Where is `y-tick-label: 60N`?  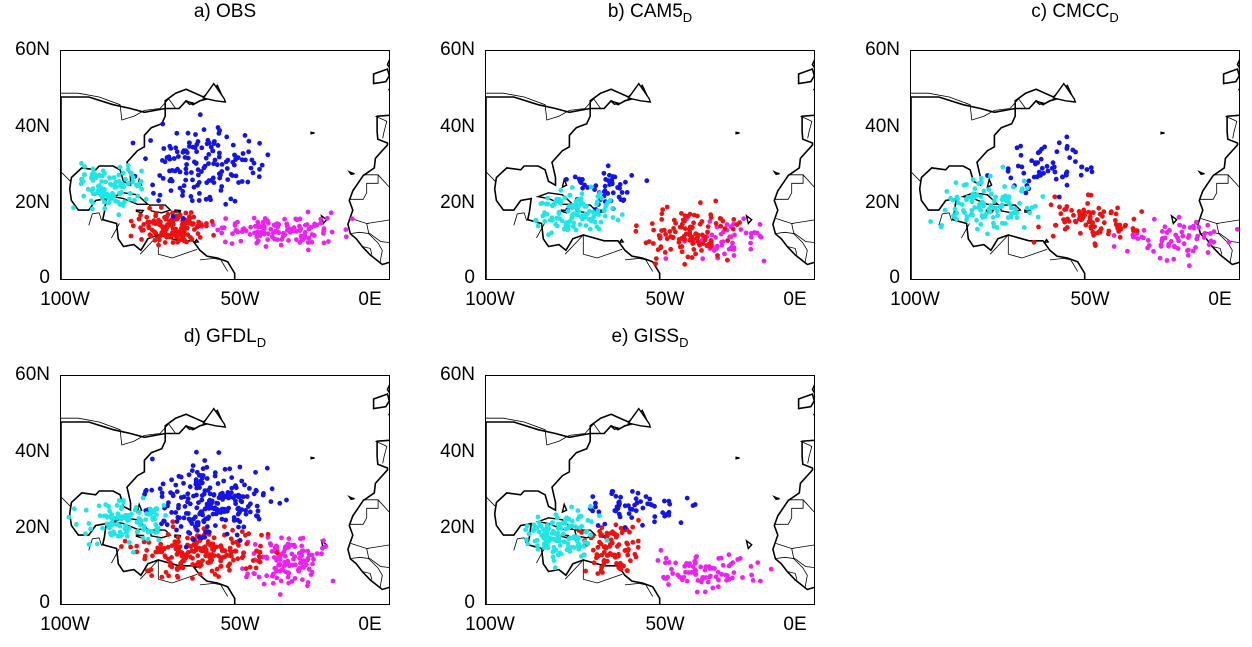
y-tick-label: 60N is located at coordinates (457, 49).